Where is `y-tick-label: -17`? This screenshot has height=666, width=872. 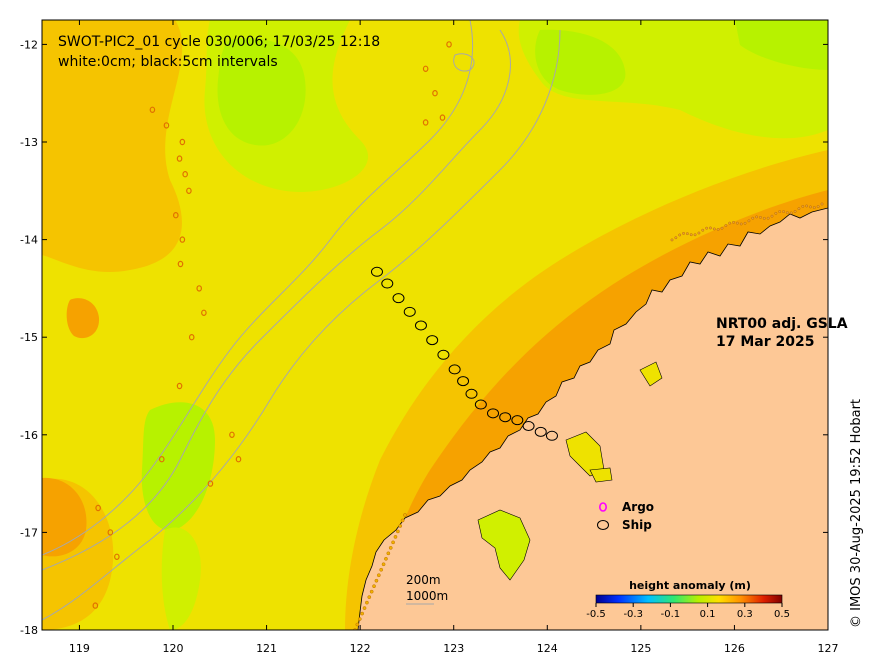
y-tick-label: -17 is located at coordinates (29, 532).